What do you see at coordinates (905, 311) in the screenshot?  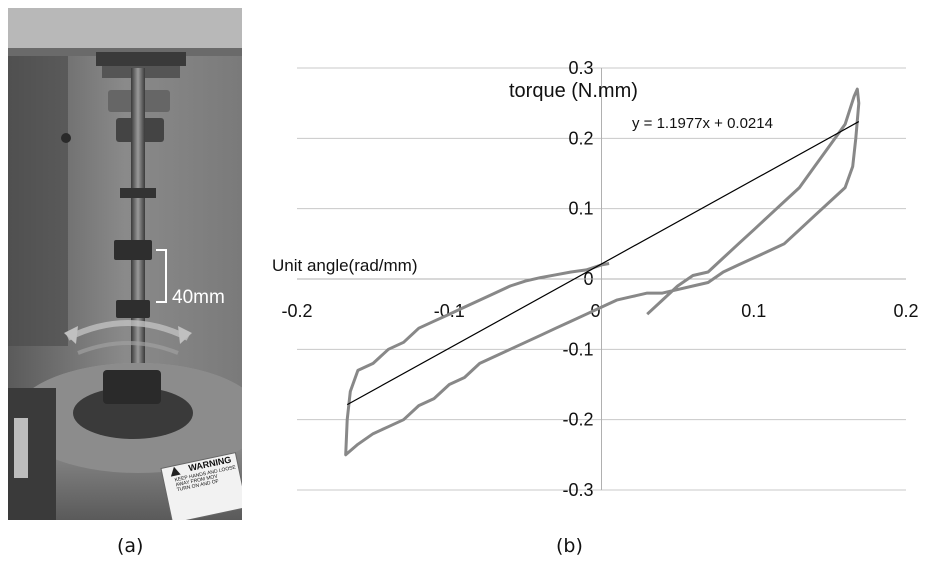 I see `x-tick-label: 0.2` at bounding box center [905, 311].